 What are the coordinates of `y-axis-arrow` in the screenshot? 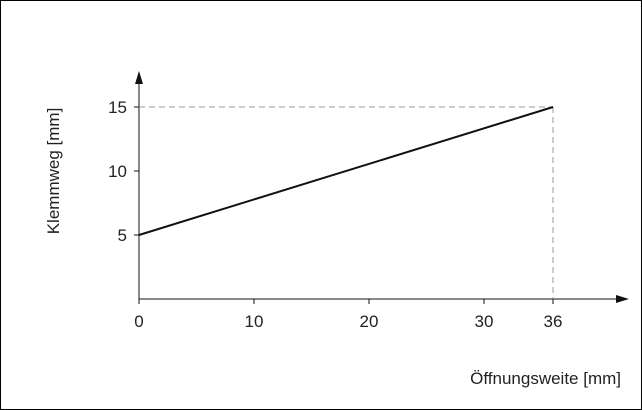 It's located at (139, 77).